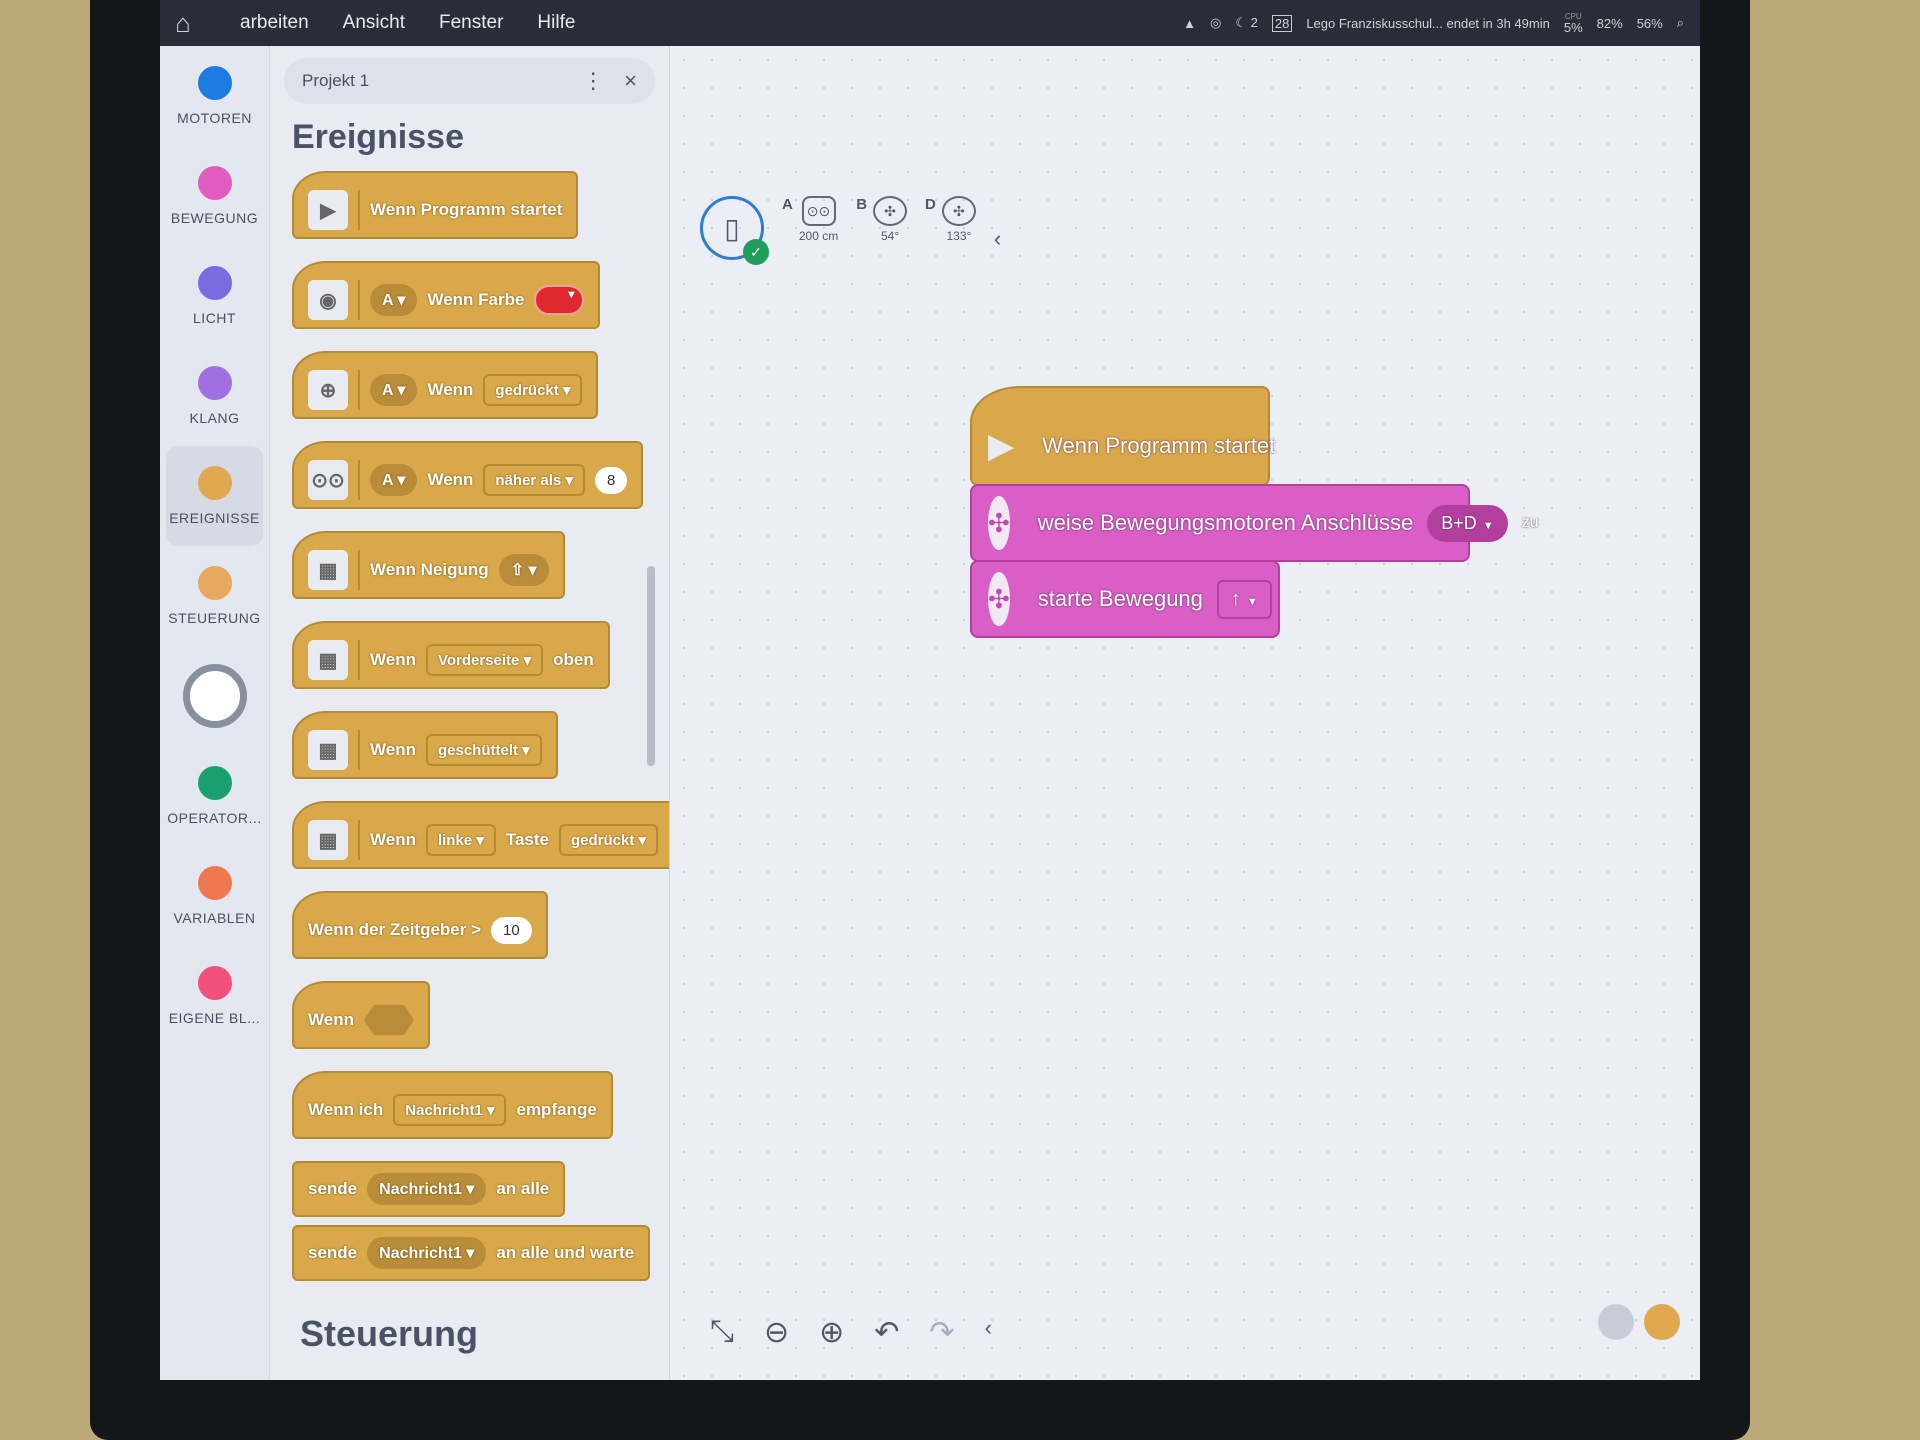 The width and height of the screenshot is (1920, 1440). What do you see at coordinates (1216, 22) in the screenshot?
I see `news-icon: ◎` at bounding box center [1216, 22].